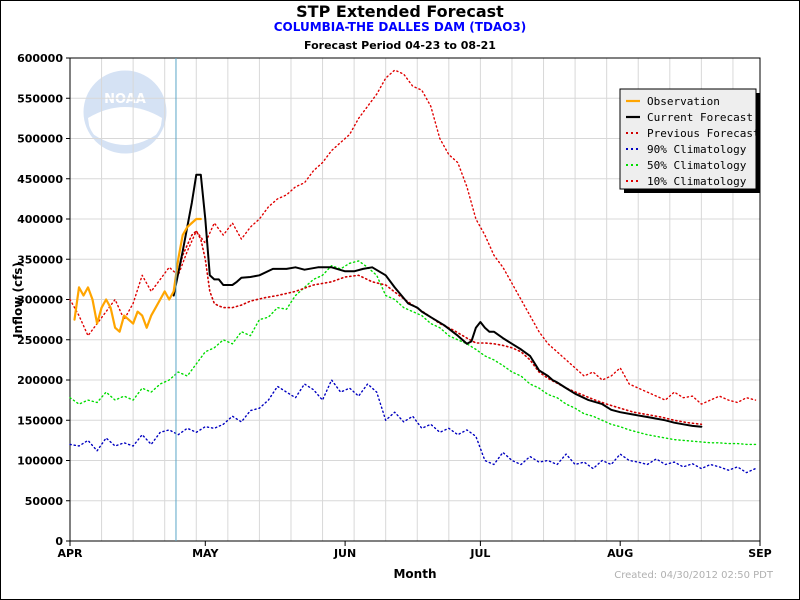 The image size is (800, 600). Describe the element at coordinates (697, 181) in the screenshot. I see `legend-label-10-climatology: 10% Climatology` at that location.